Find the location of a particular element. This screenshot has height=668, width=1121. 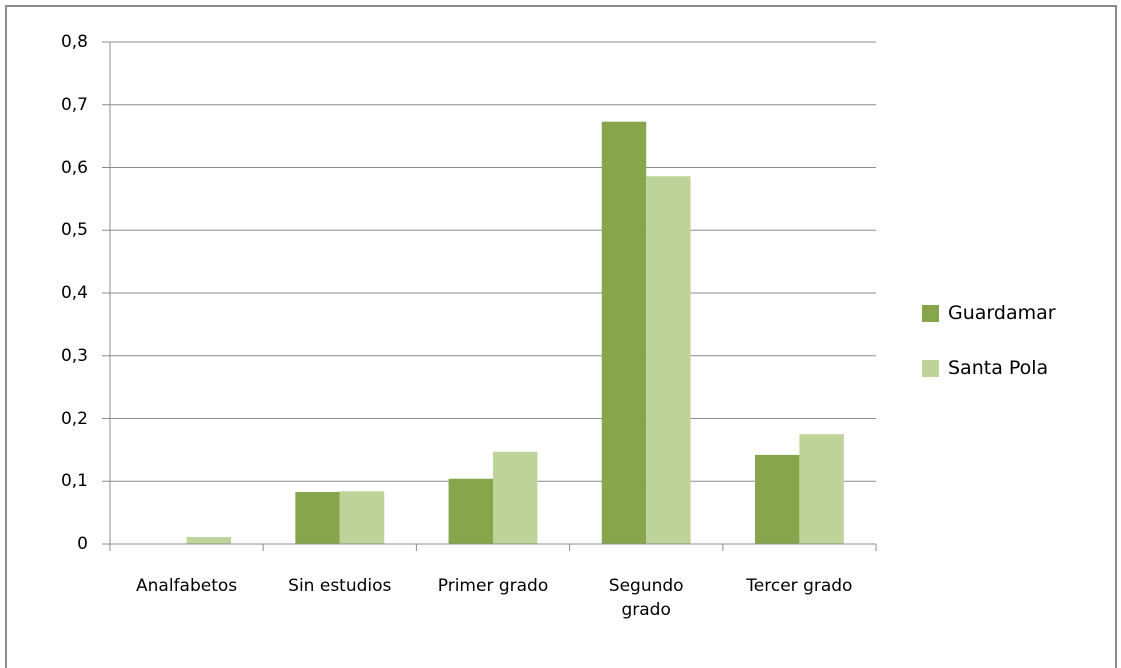

legend-label: Guardamar is located at coordinates (1002, 313).